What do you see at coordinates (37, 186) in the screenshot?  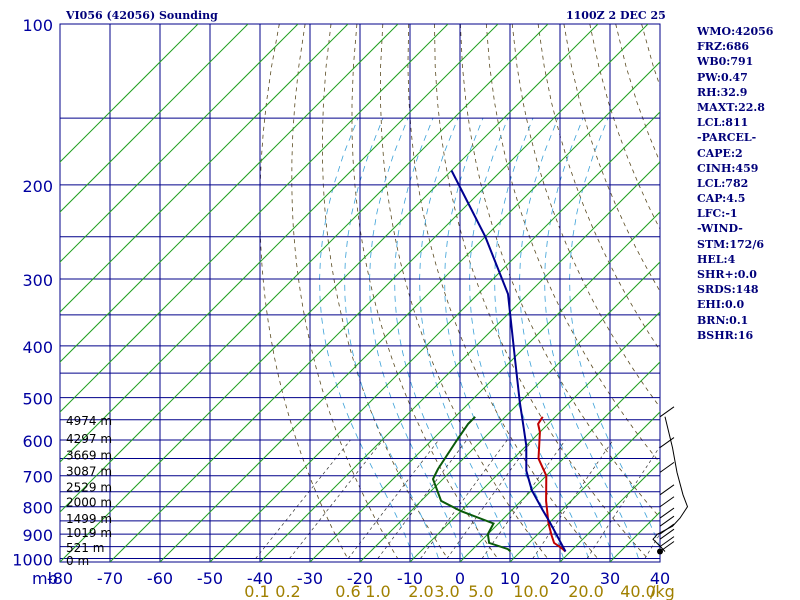 I see `pressure-tick-label: 200` at bounding box center [37, 186].